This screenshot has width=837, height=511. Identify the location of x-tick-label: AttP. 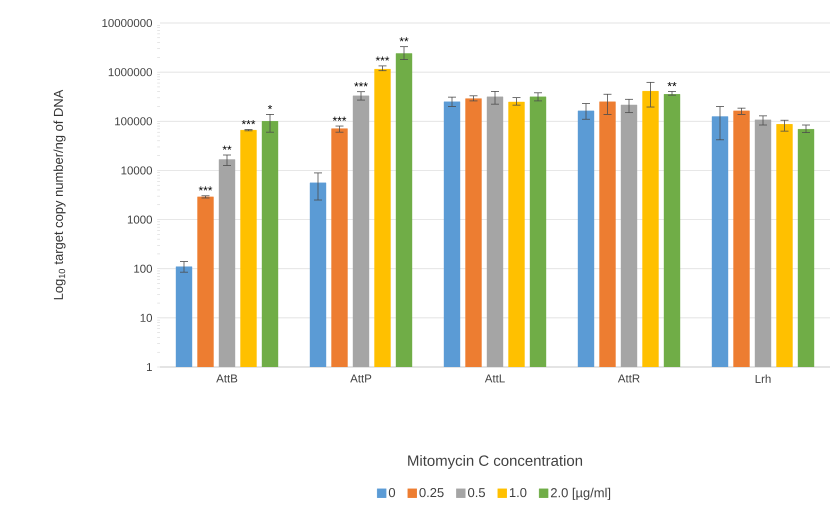
(361, 378).